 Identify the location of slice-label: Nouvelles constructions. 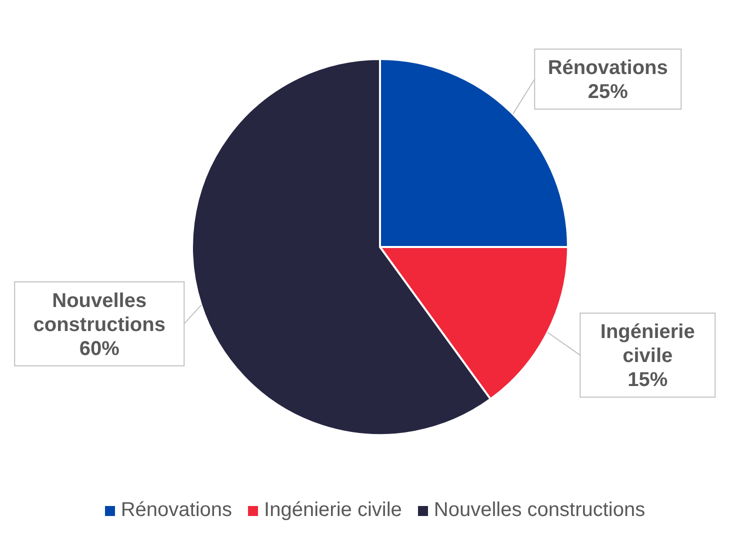
(99, 313).